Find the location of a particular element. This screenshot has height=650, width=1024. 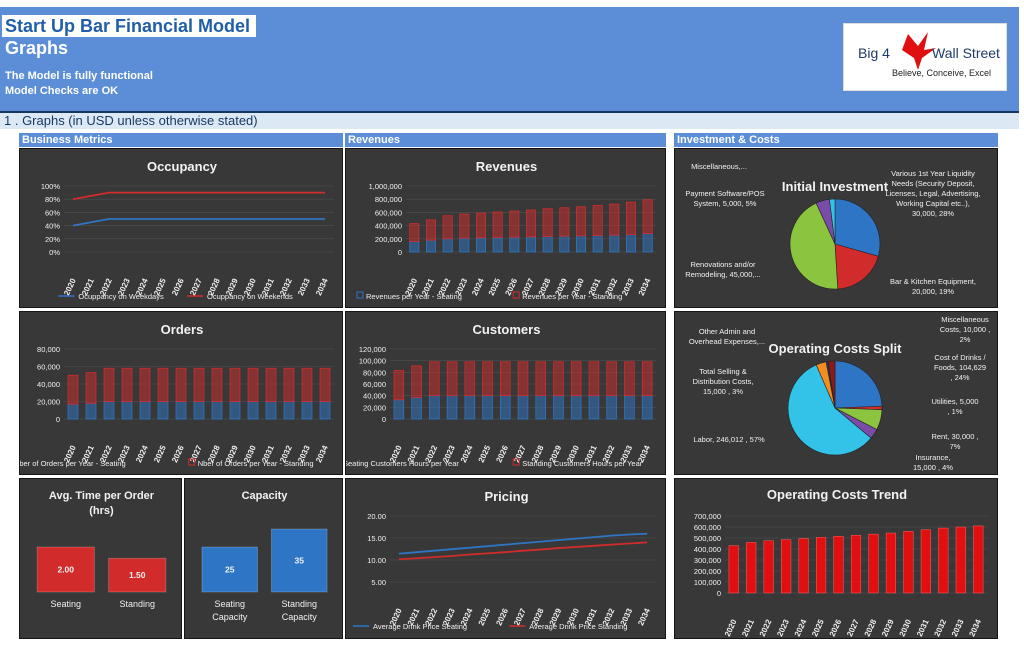

y-tick-label: 100% is located at coordinates (51, 186).